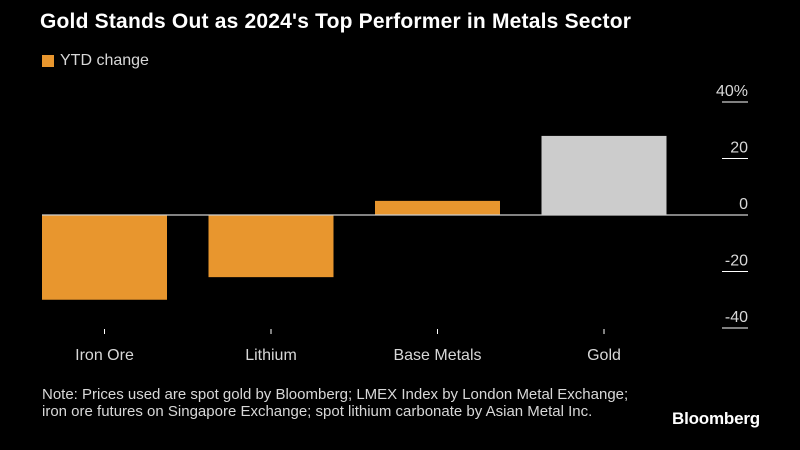 The width and height of the screenshot is (800, 450). I want to click on bloomberg-logo: Bloomberg, so click(716, 418).